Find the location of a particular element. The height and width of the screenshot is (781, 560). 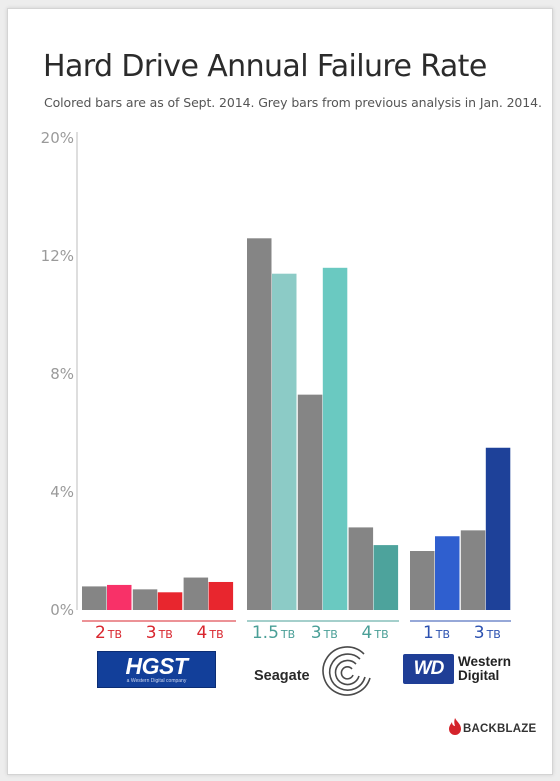

wd-size-label: 1 TB is located at coordinates (436, 633).